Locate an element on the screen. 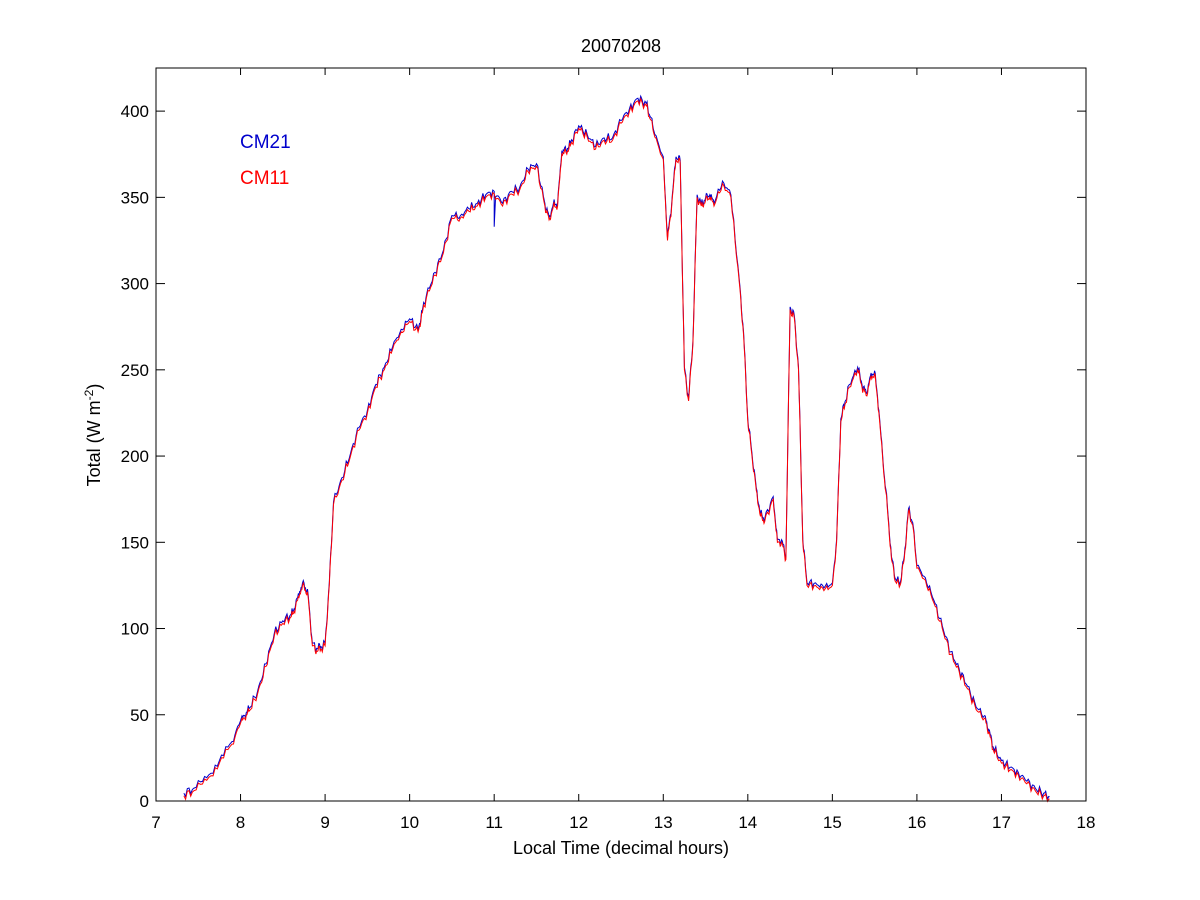 Image resolution: width=1200 pixels, height=900 pixels. y-axis-label-superscript: -2 is located at coordinates (89, 394).